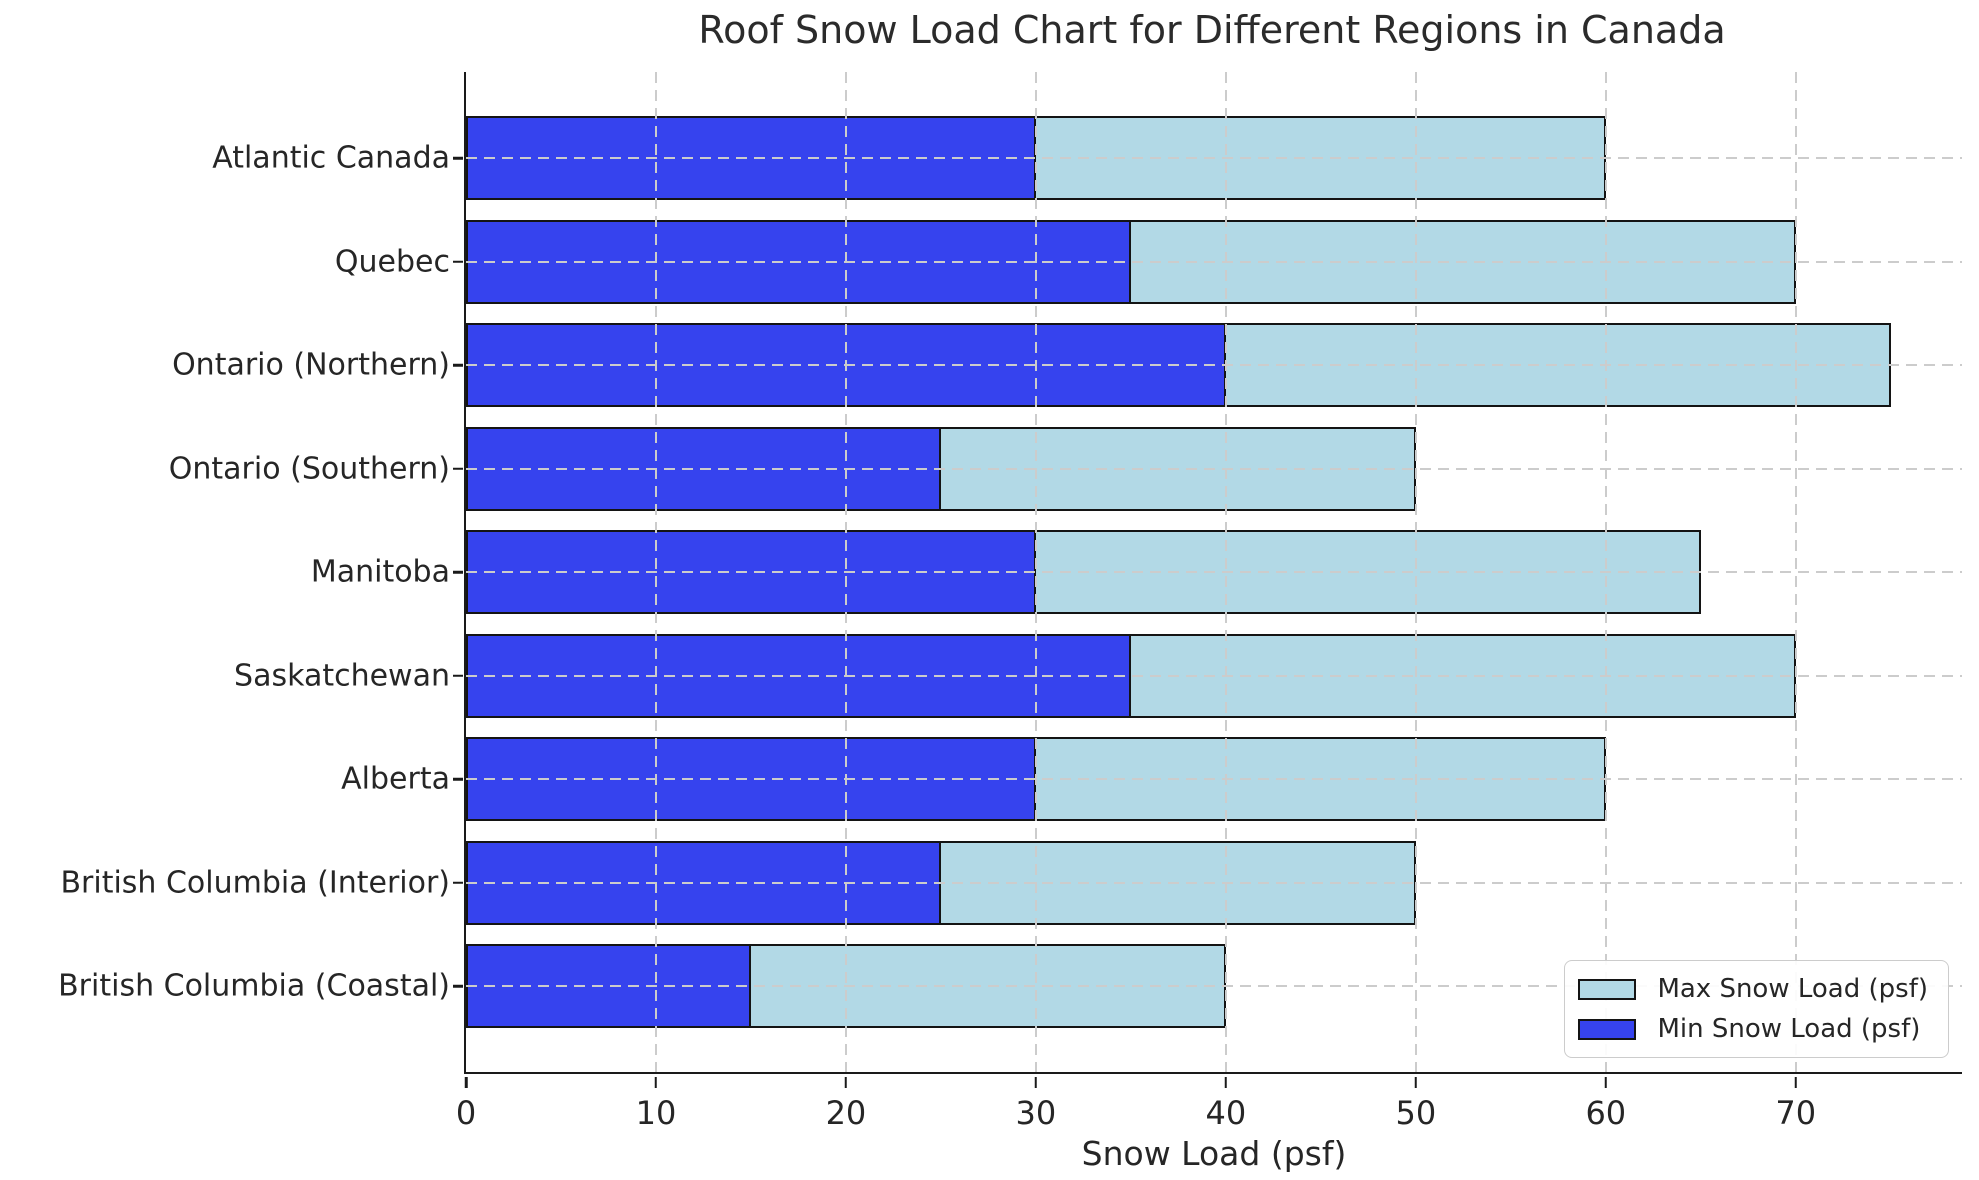 This screenshot has height=1180, width=1979. What do you see at coordinates (395, 779) in the screenshot?
I see `y-tick-label: Alberta` at bounding box center [395, 779].